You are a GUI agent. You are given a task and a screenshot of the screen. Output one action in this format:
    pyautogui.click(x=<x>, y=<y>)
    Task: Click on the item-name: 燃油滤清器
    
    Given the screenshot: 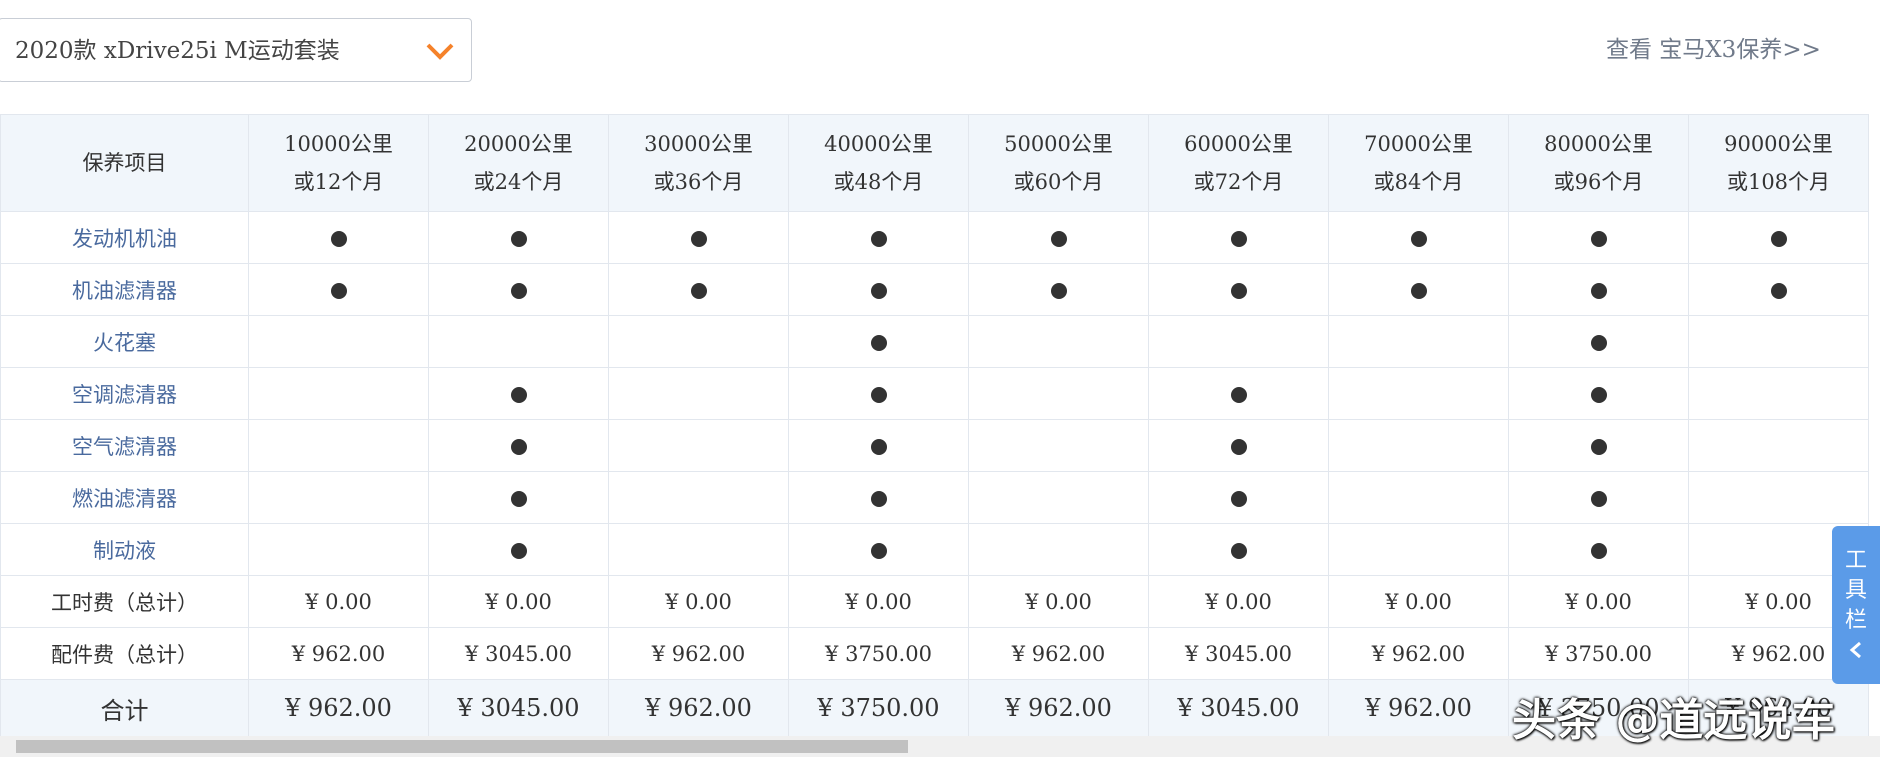 What is the action you would take?
    pyautogui.click(x=124, y=497)
    